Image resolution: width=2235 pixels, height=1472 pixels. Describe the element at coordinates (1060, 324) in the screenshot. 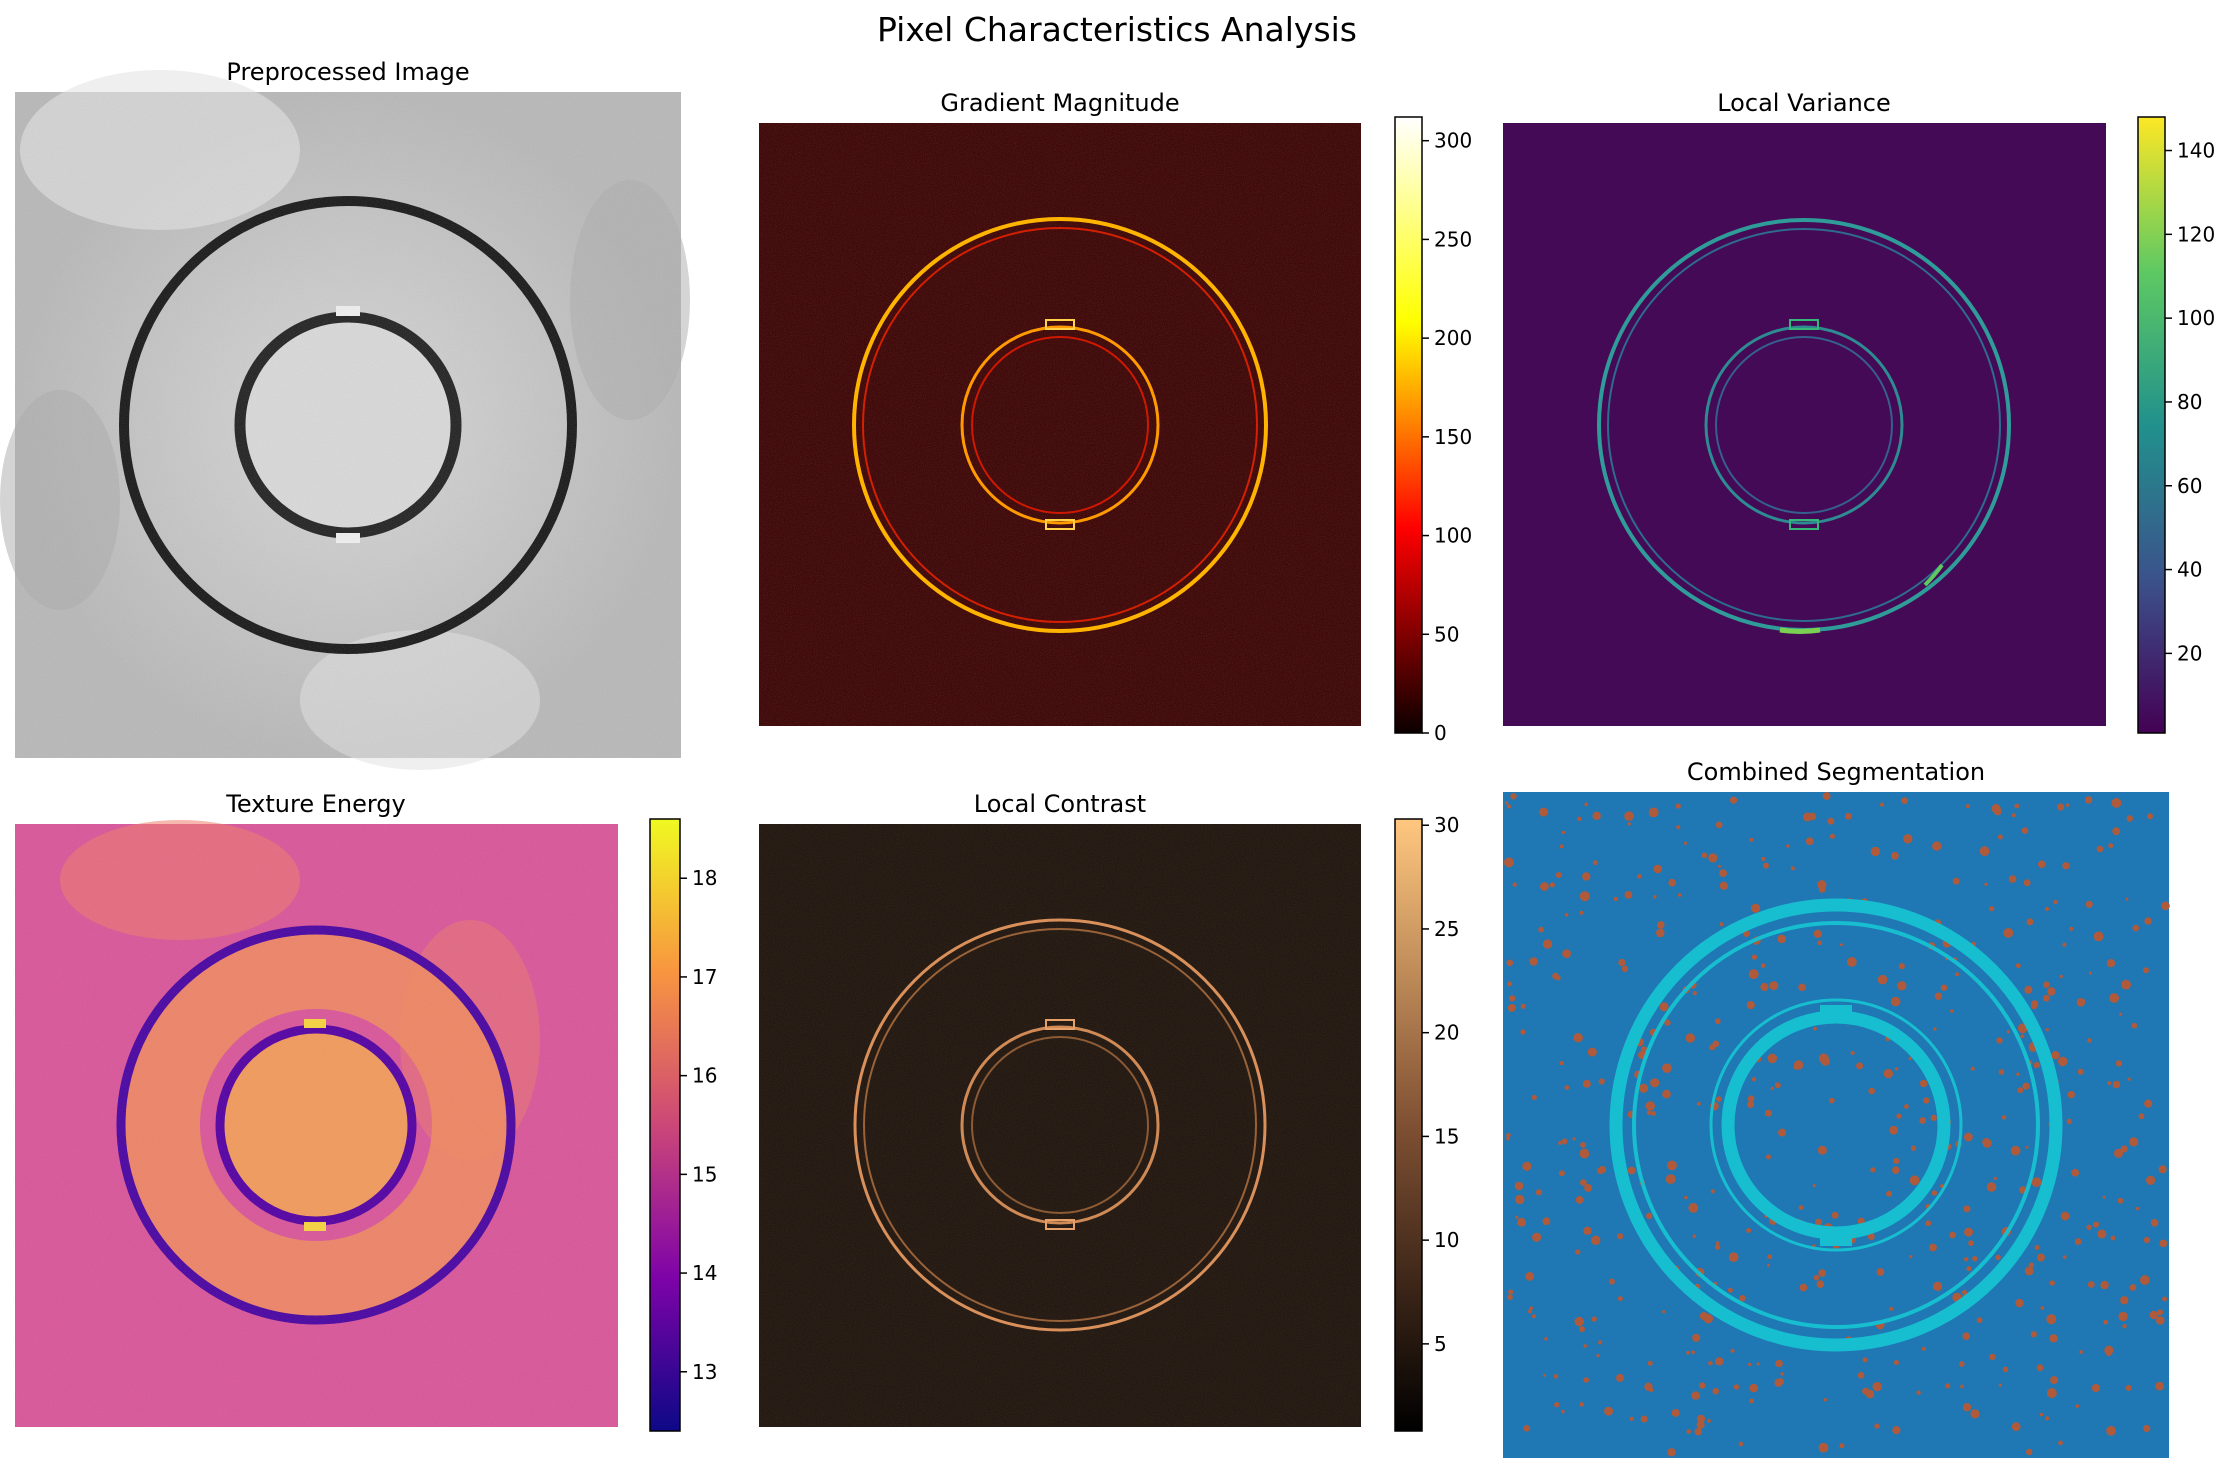

I see `marker-top` at that location.